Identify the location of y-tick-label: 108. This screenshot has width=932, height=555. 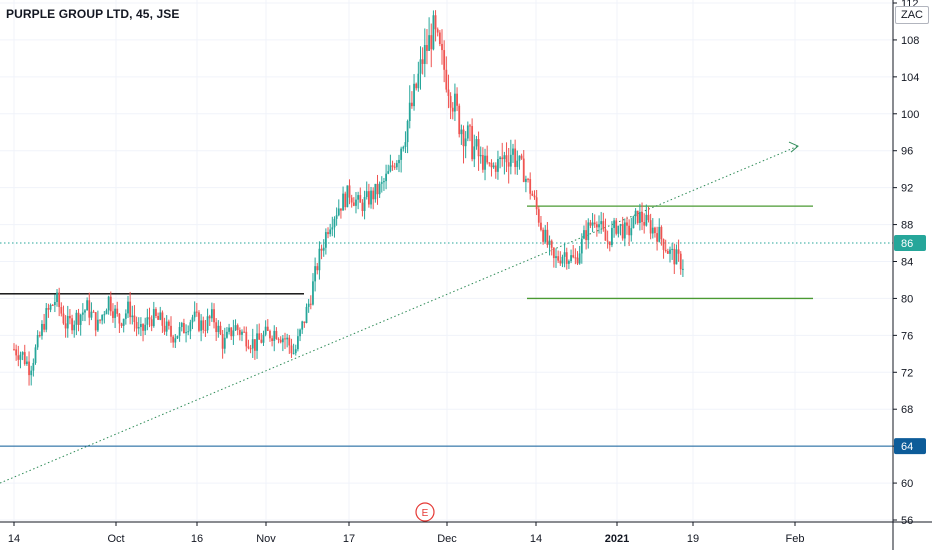
(910, 41).